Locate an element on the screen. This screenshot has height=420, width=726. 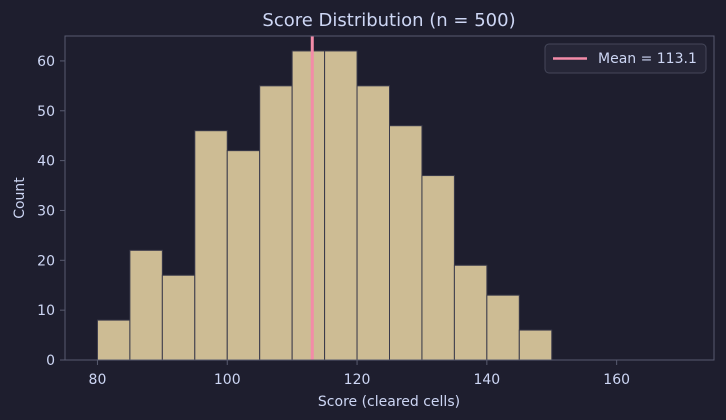
legend: Mean = 113.1 is located at coordinates (625, 58).